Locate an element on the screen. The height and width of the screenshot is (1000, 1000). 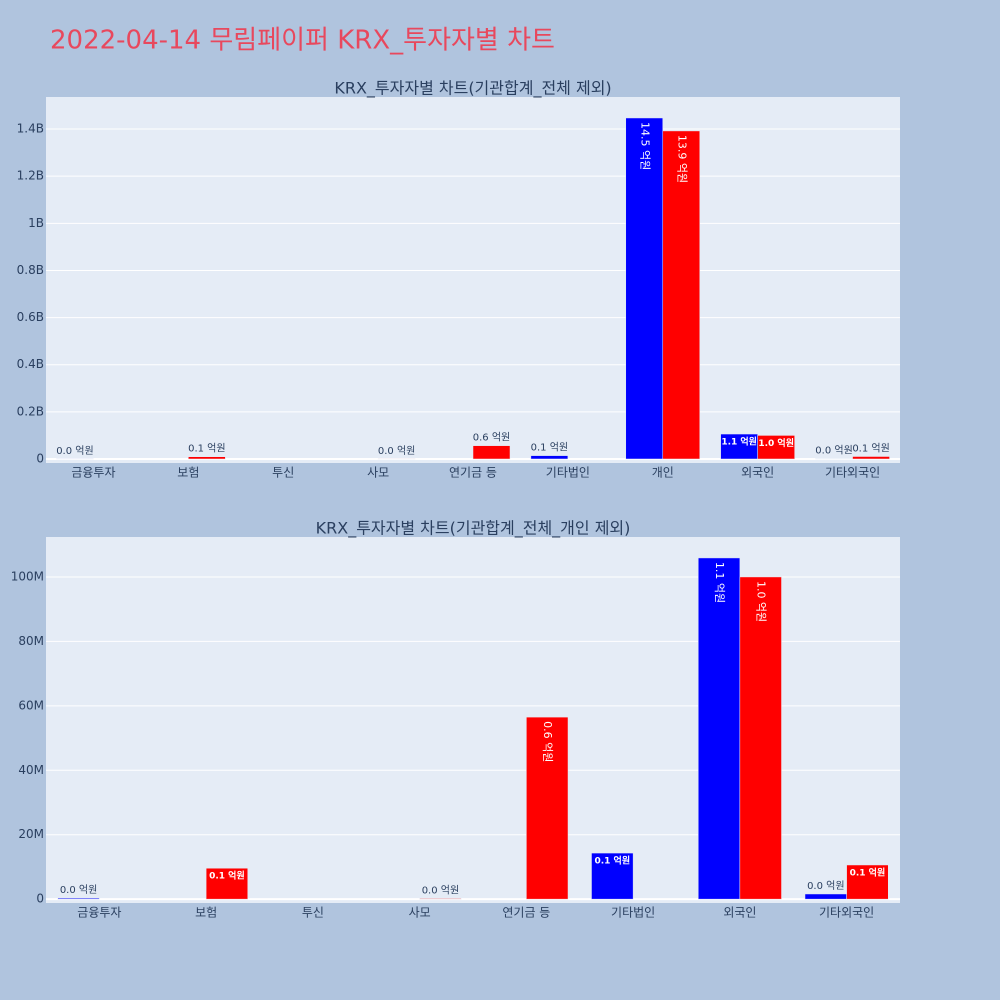
y-tick-label: 100M is located at coordinates (27, 576).